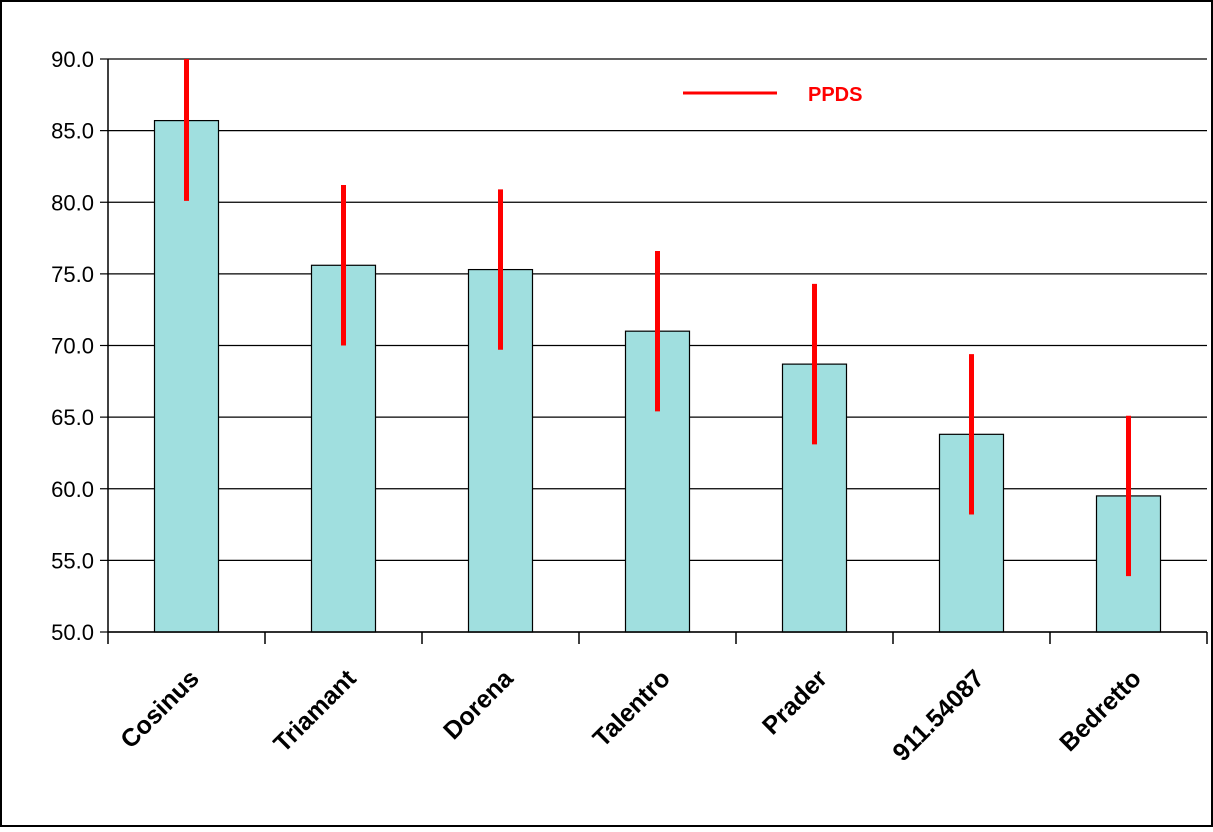  I want to click on y-tick-label: 75.0, so click(72, 274).